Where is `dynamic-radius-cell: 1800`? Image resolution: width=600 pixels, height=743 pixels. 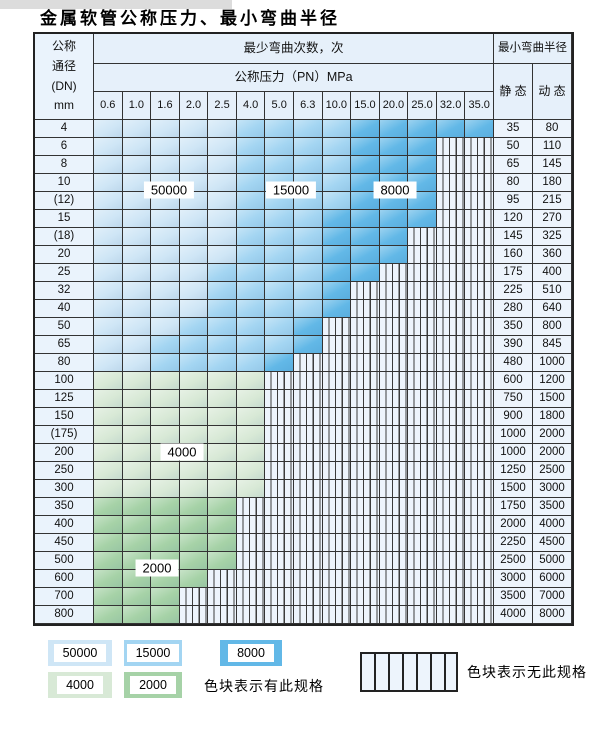 dynamic-radius-cell: 1800 is located at coordinates (552, 417).